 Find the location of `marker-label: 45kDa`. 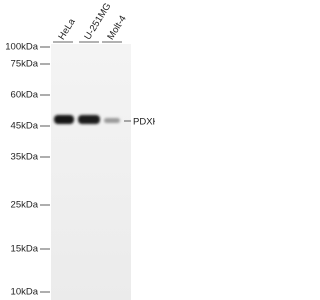

marker-label: 45kDa is located at coordinates (25, 126).